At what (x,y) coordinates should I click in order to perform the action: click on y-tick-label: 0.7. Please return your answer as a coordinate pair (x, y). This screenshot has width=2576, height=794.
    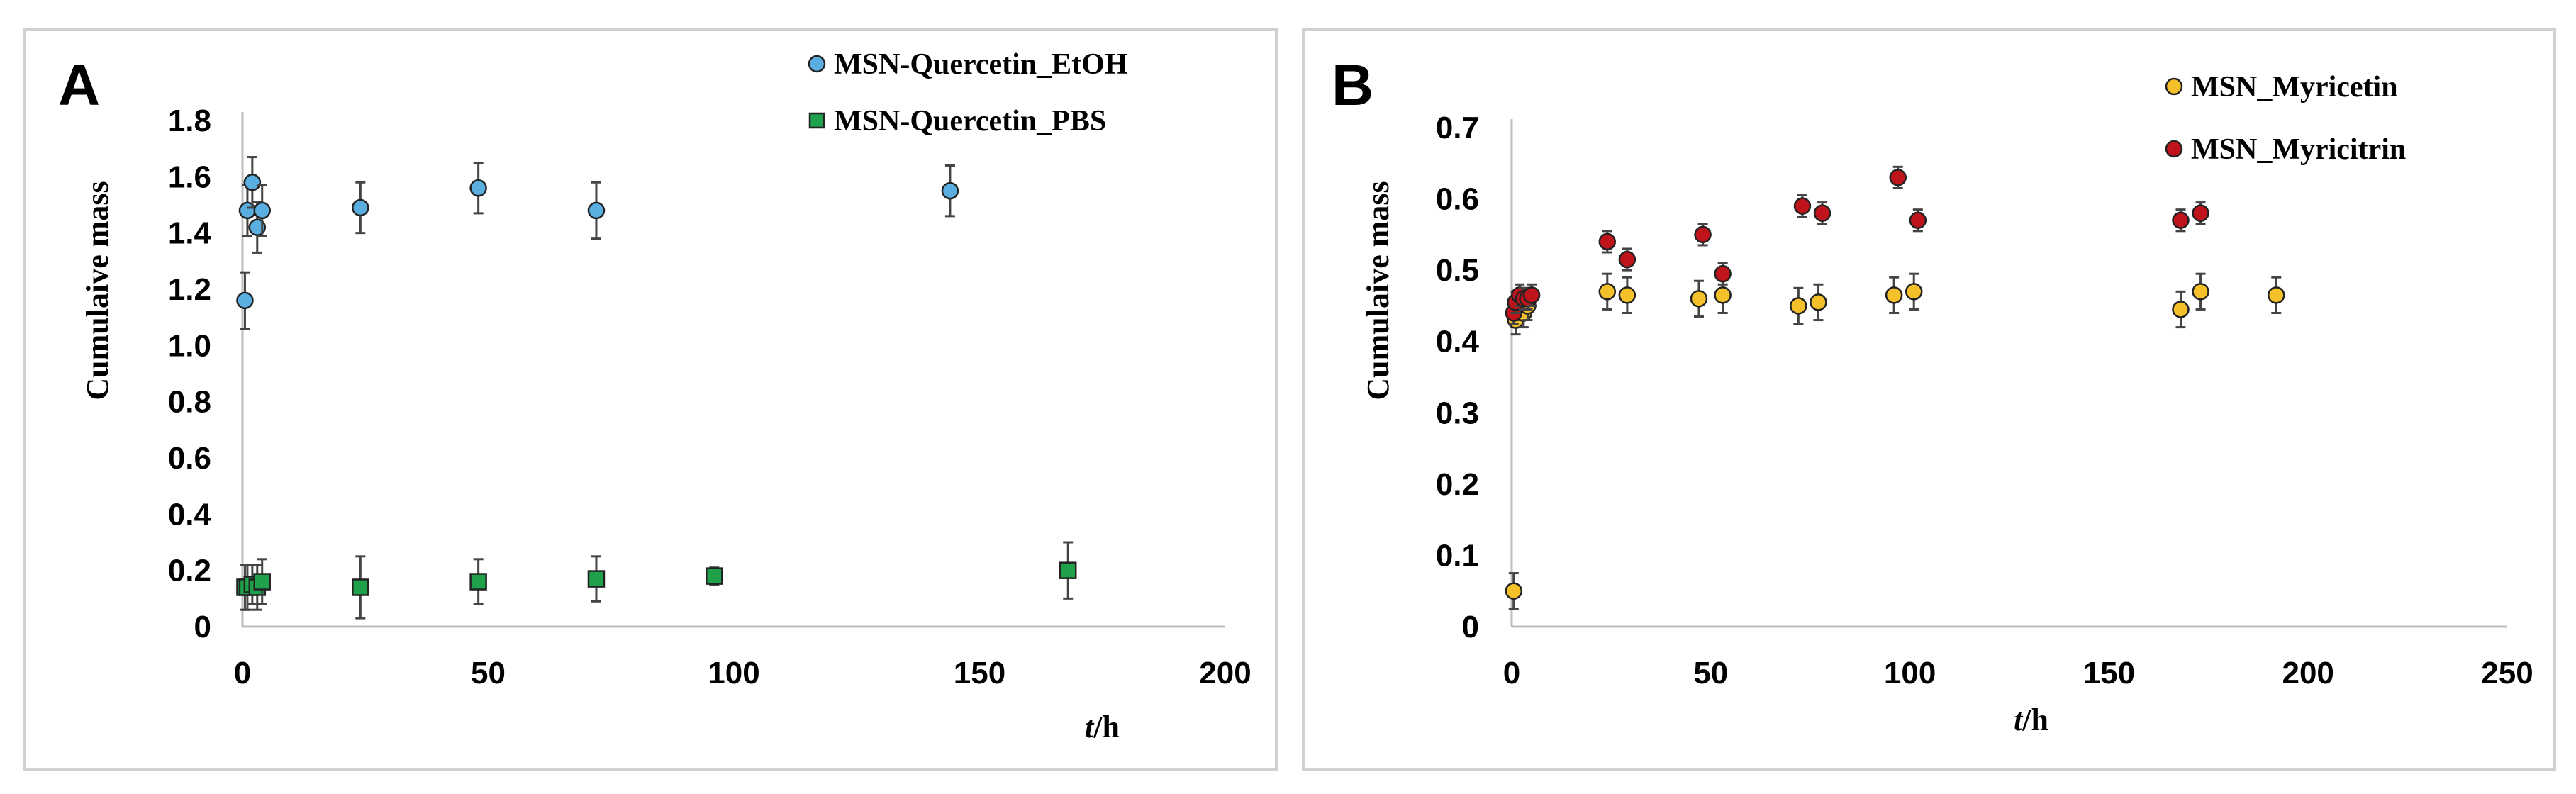
    Looking at the image, I should click on (1457, 128).